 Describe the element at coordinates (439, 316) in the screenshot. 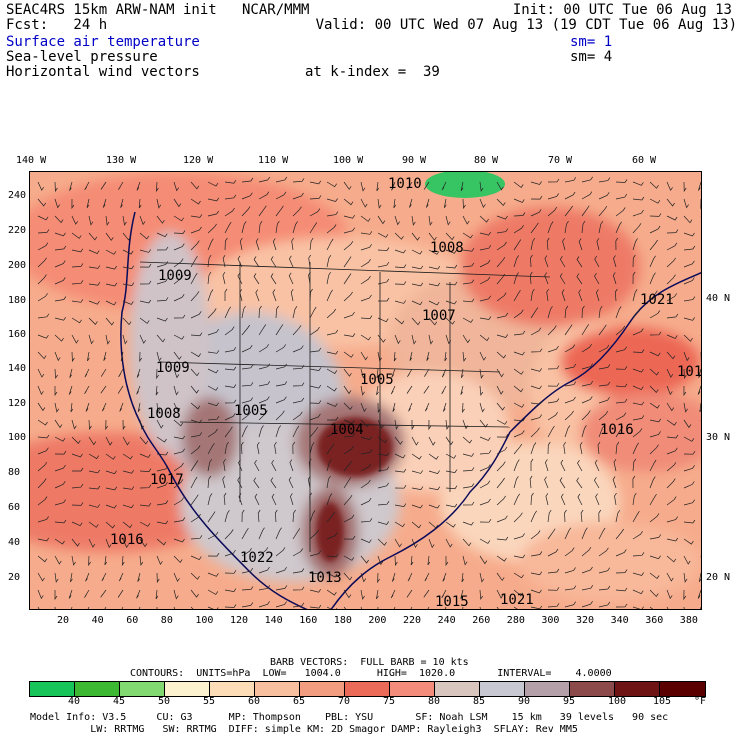

I see `isobar-label: 1007` at that location.